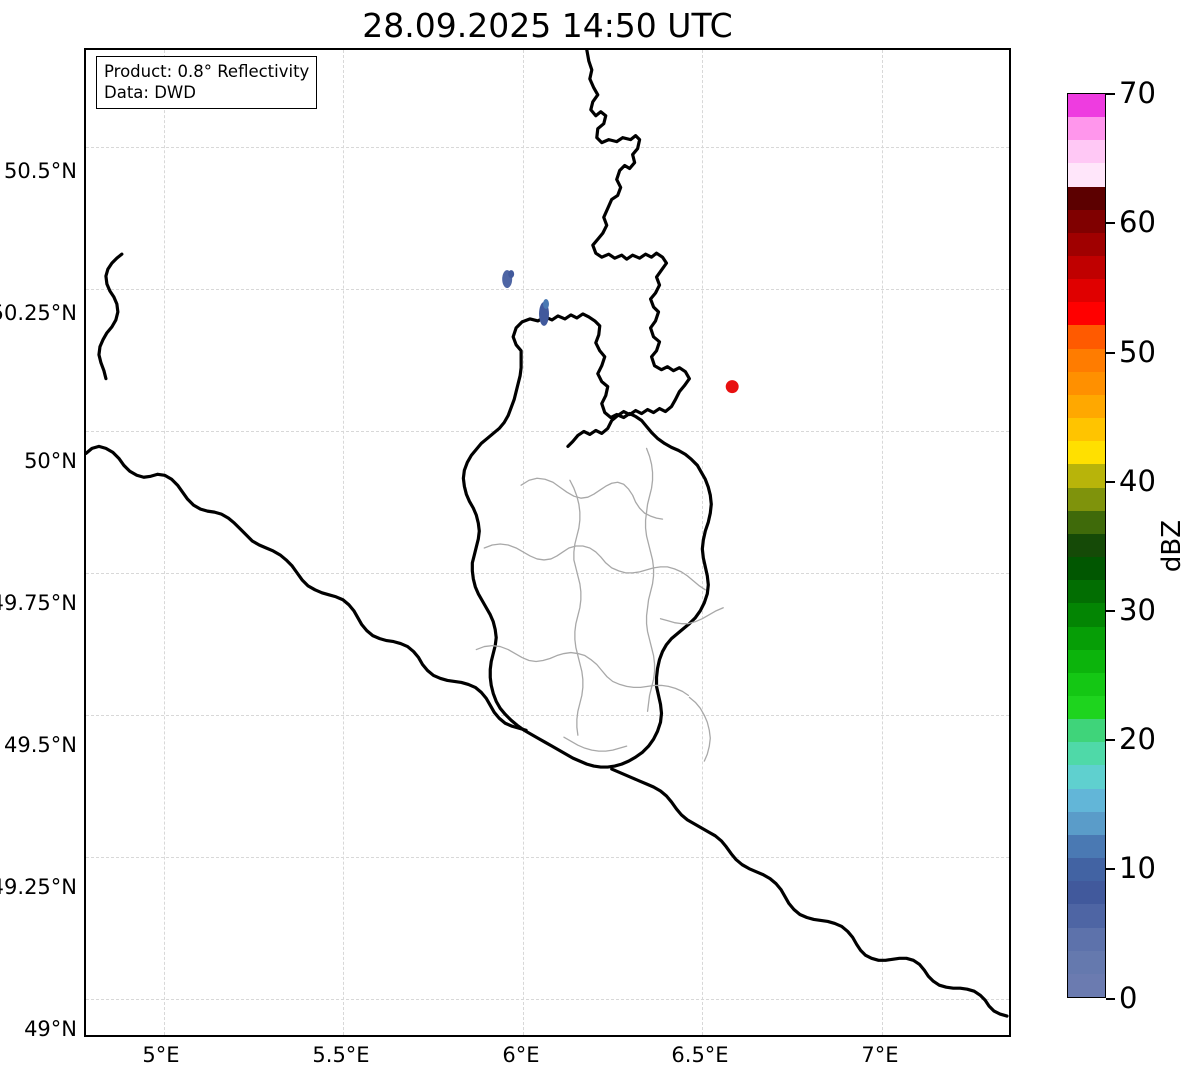  I want to click on echo-ne-red, so click(732, 387).